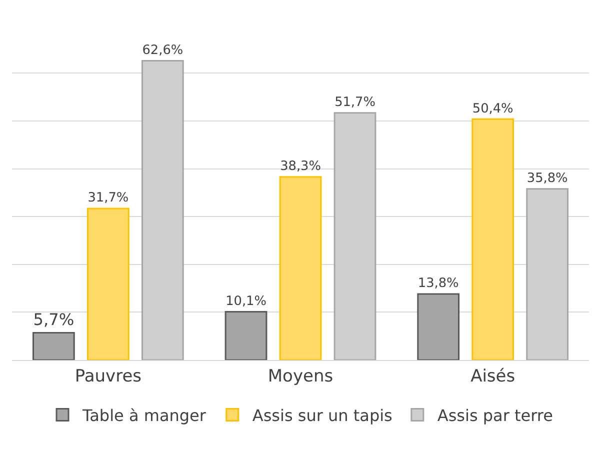 Image resolution: width=601 pixels, height=455 pixels. I want to click on data-label: 31,7%, so click(108, 198).